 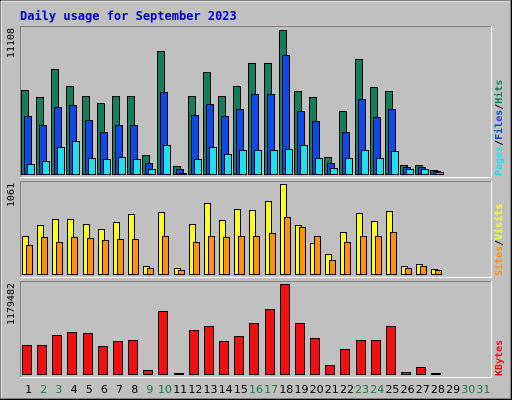 I want to click on visits-sites-legend-part: /, so click(x=499, y=243).